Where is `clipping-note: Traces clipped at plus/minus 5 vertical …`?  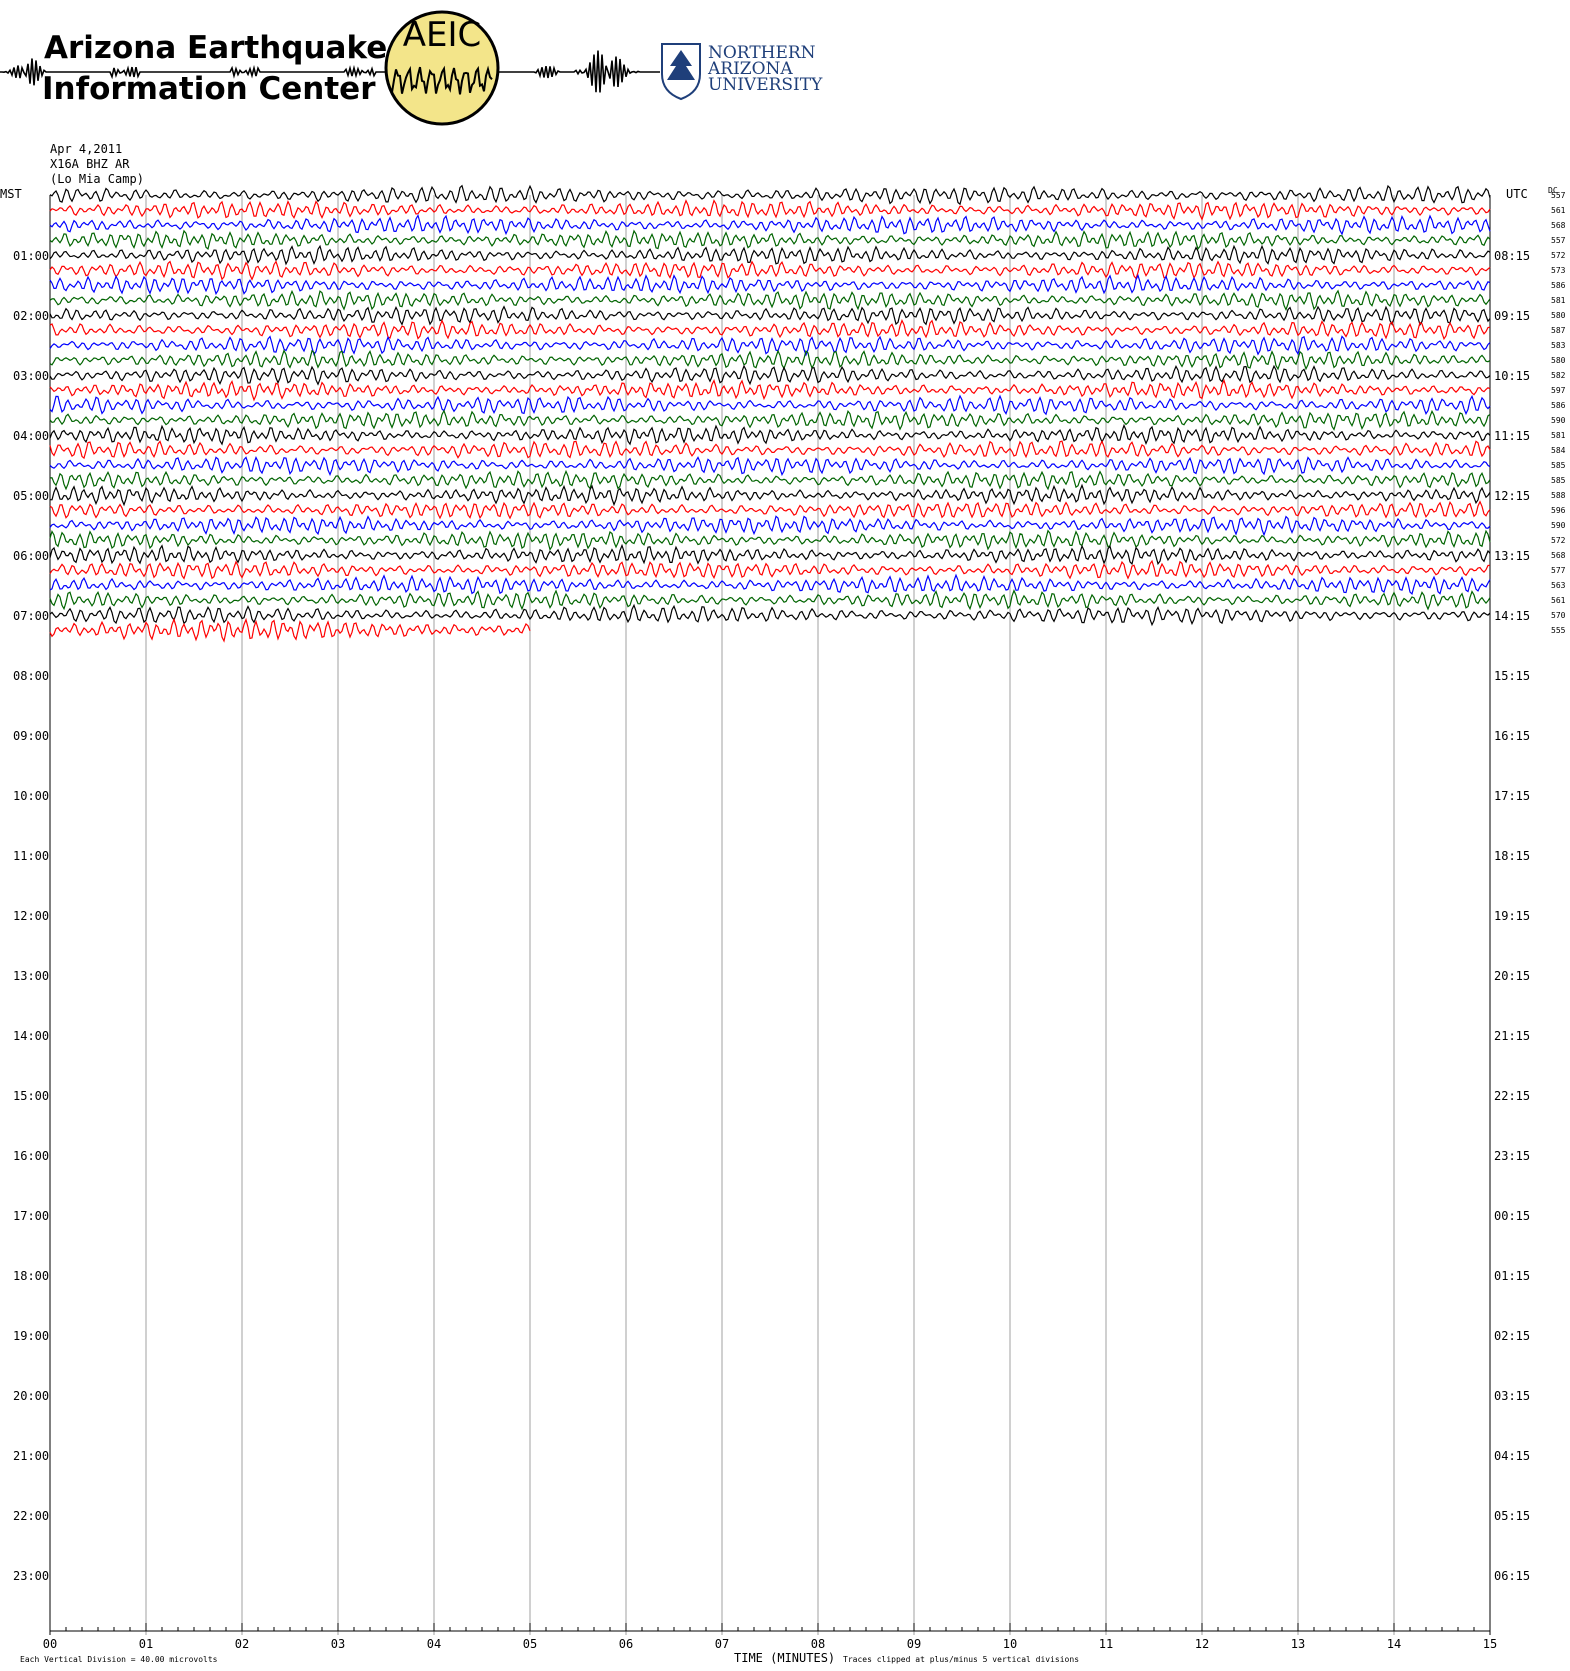 clipping-note: Traces clipped at plus/minus 5 vertical … is located at coordinates (961, 1659).